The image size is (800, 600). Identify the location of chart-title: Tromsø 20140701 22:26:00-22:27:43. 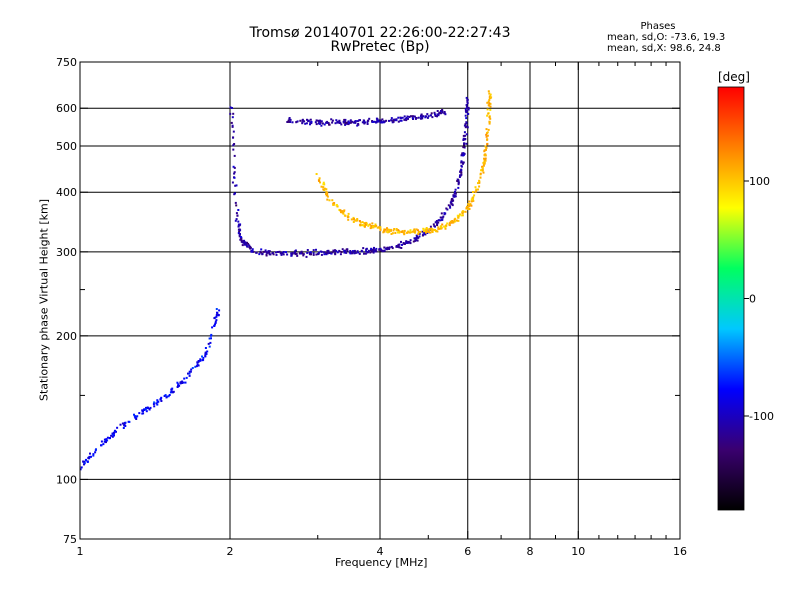
(380, 33).